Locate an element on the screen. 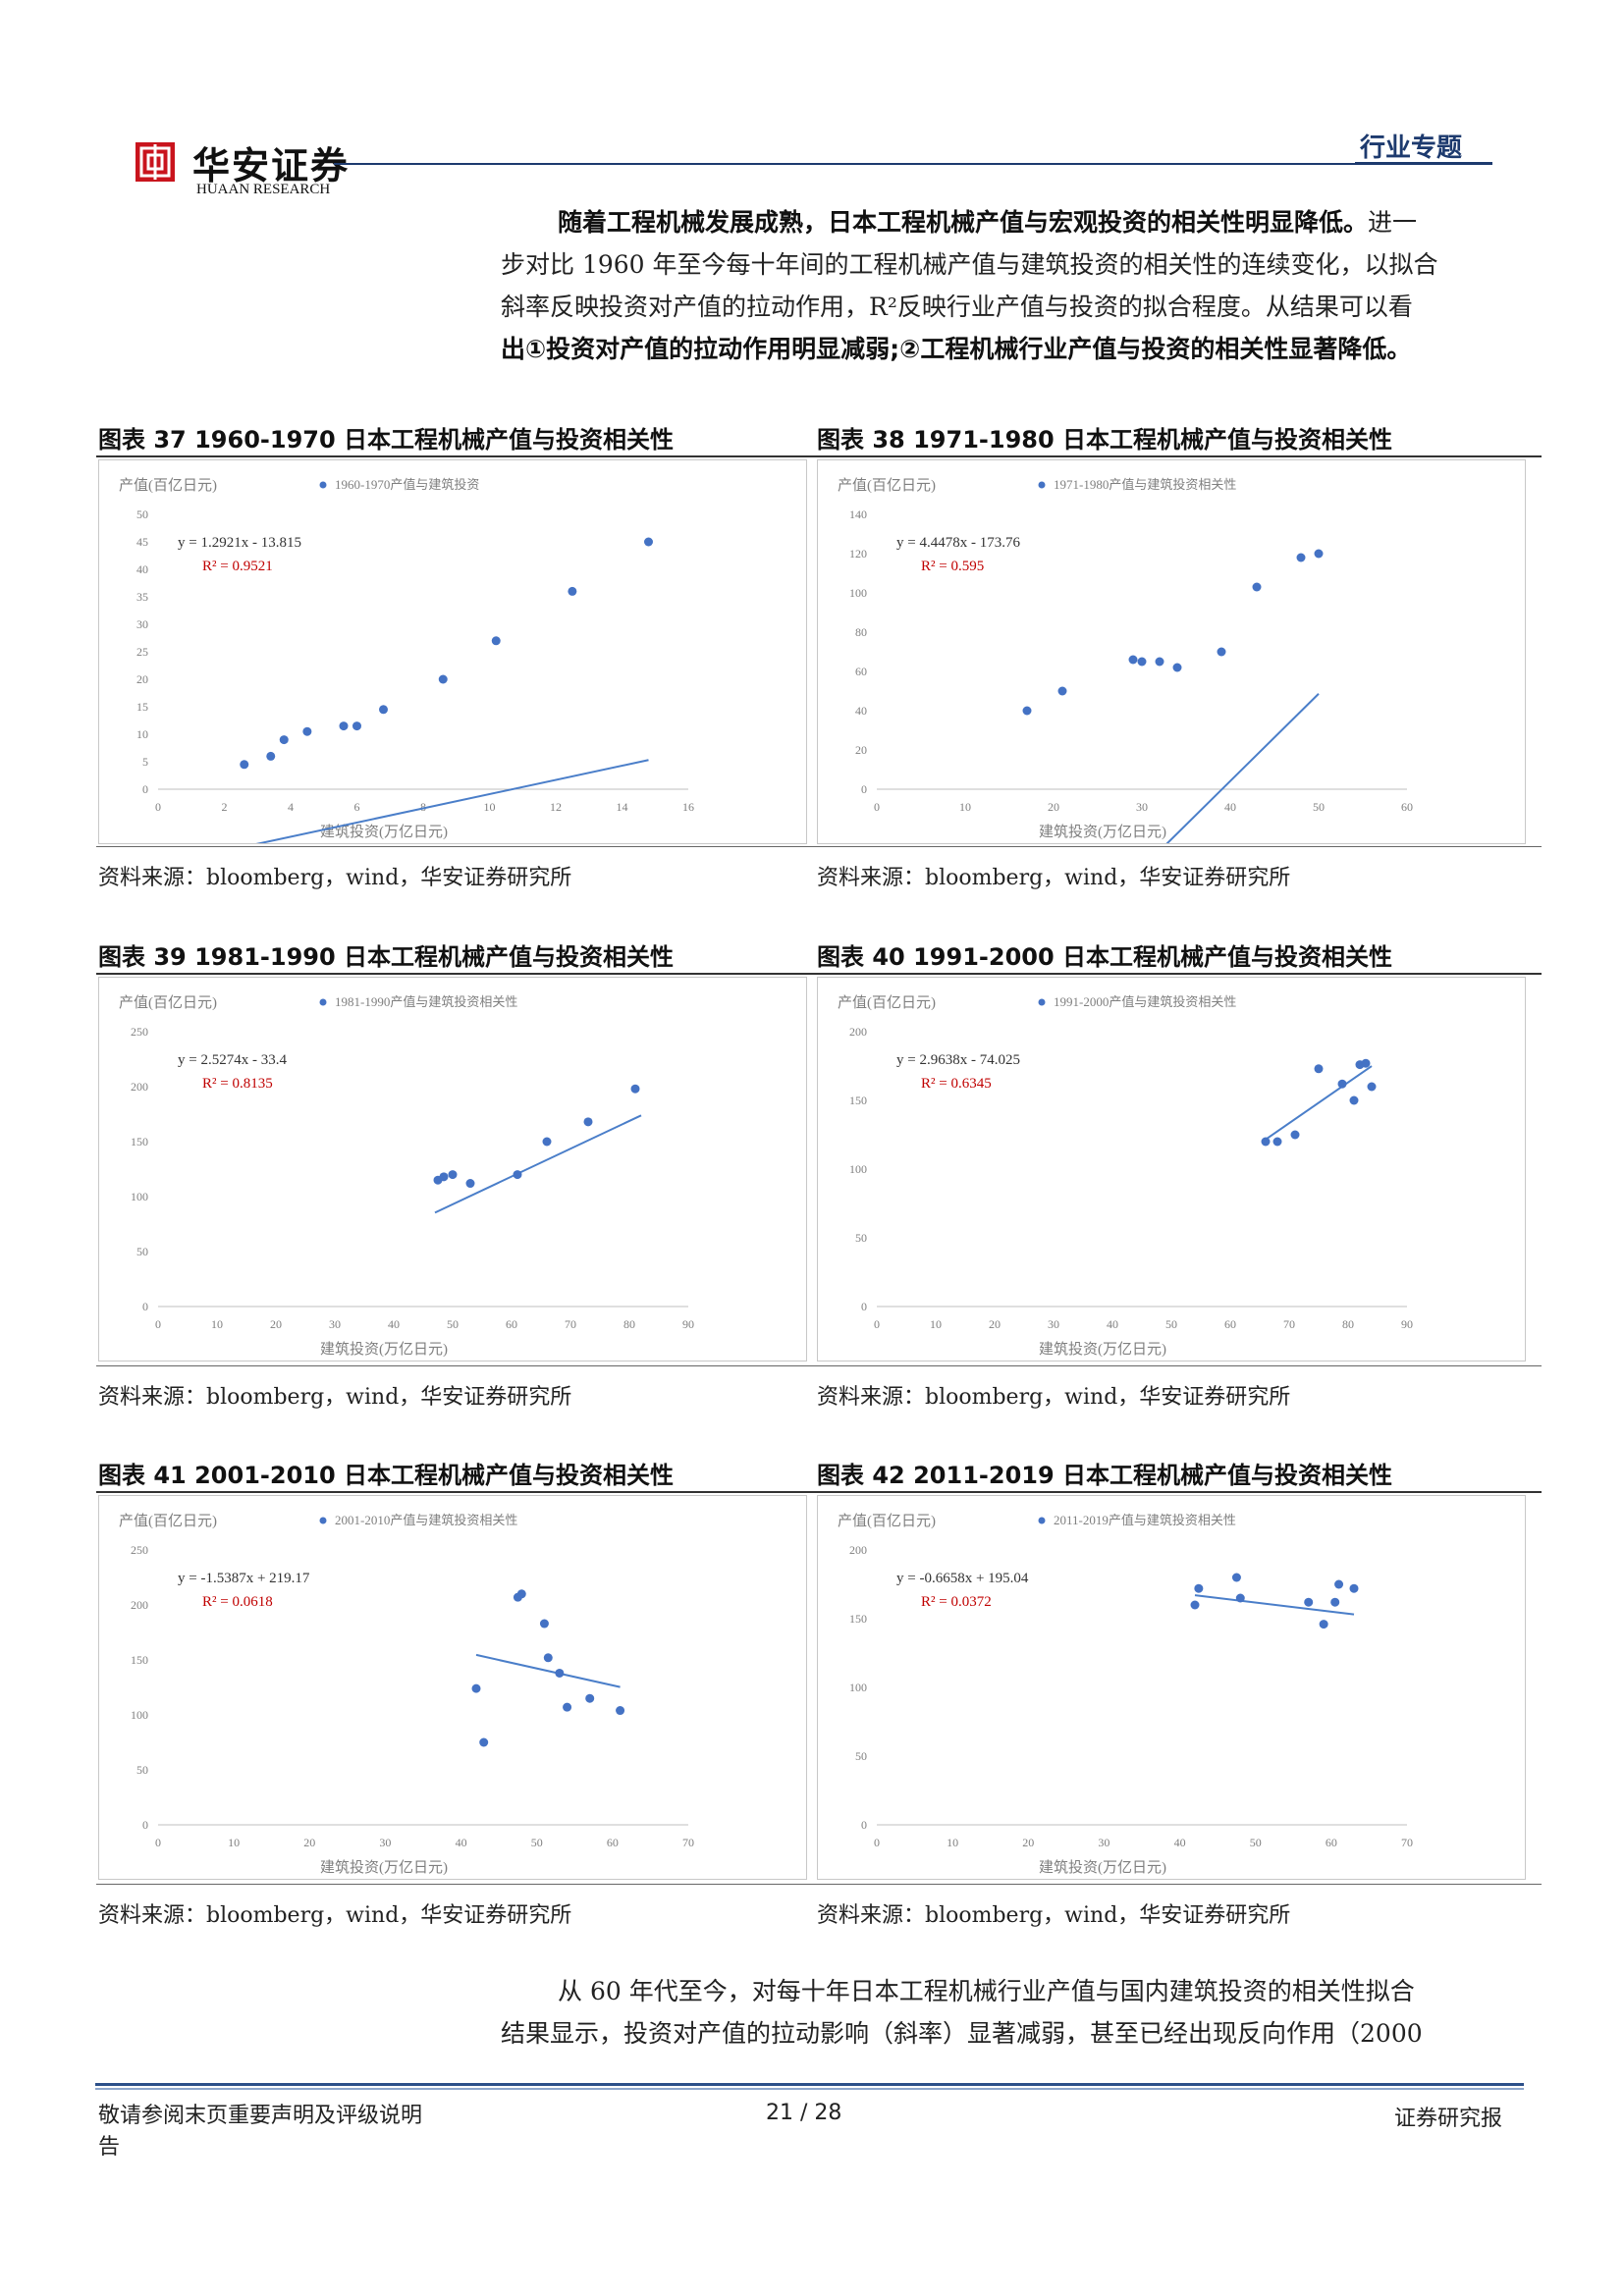 This screenshot has height=2296, width=1624. y-tick-label: 25 is located at coordinates (142, 652).